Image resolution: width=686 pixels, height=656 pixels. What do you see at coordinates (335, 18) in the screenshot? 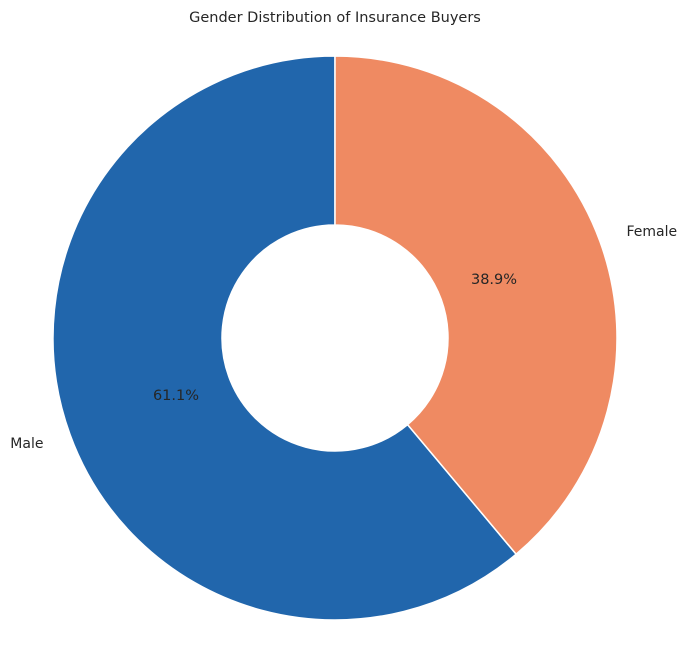
I see `chart-title: Gender Distribution of Insurance Buyers` at bounding box center [335, 18].